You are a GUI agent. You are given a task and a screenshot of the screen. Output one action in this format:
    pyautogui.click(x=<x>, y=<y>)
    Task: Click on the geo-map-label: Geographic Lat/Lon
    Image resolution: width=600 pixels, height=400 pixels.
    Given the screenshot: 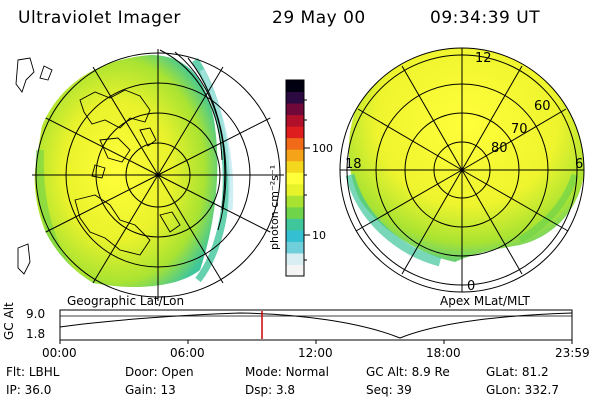 What is the action you would take?
    pyautogui.click(x=126, y=301)
    